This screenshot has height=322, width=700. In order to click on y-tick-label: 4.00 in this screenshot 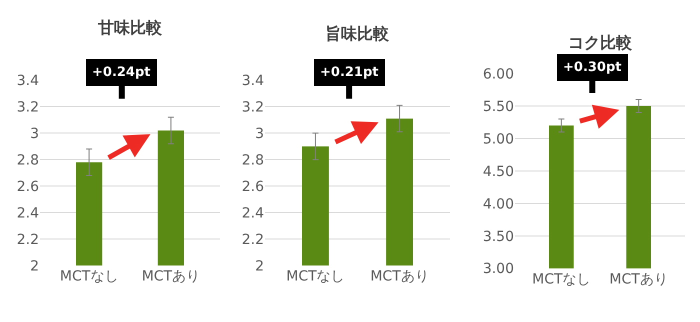, I will do `click(498, 204)`.